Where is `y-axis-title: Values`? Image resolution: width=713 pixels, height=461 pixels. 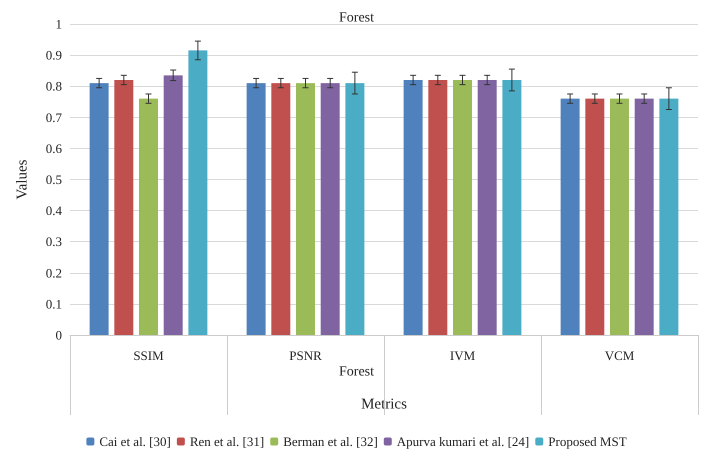 y-axis-title: Values is located at coordinates (22, 179).